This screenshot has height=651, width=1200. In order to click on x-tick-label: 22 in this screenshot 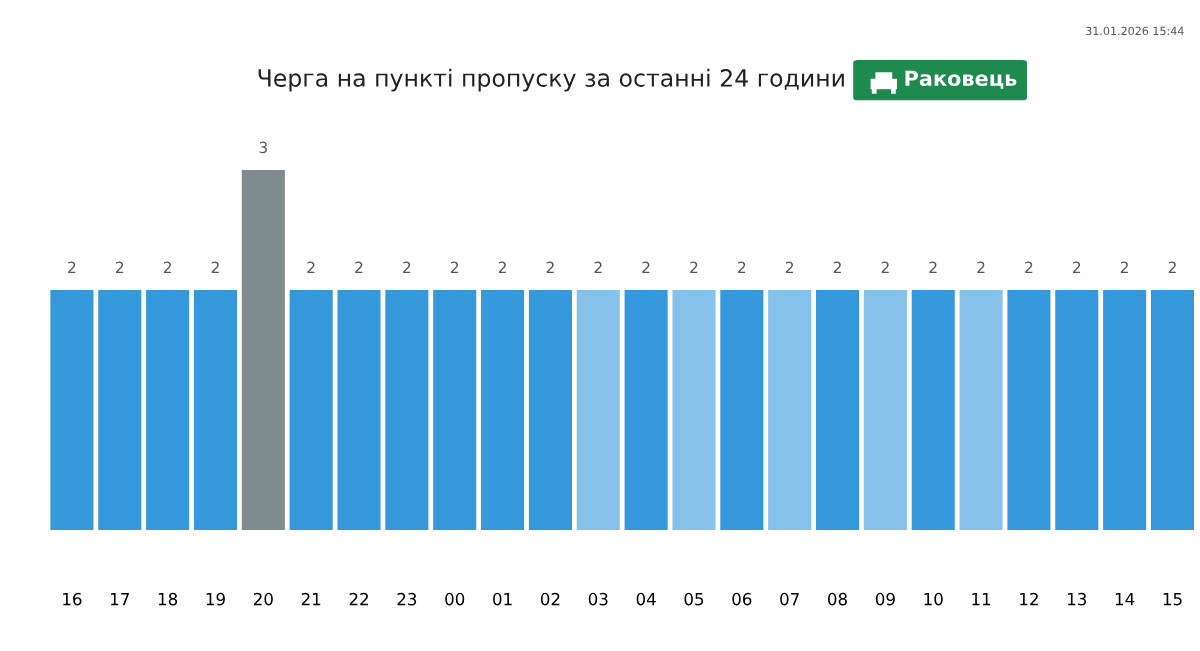, I will do `click(358, 599)`.